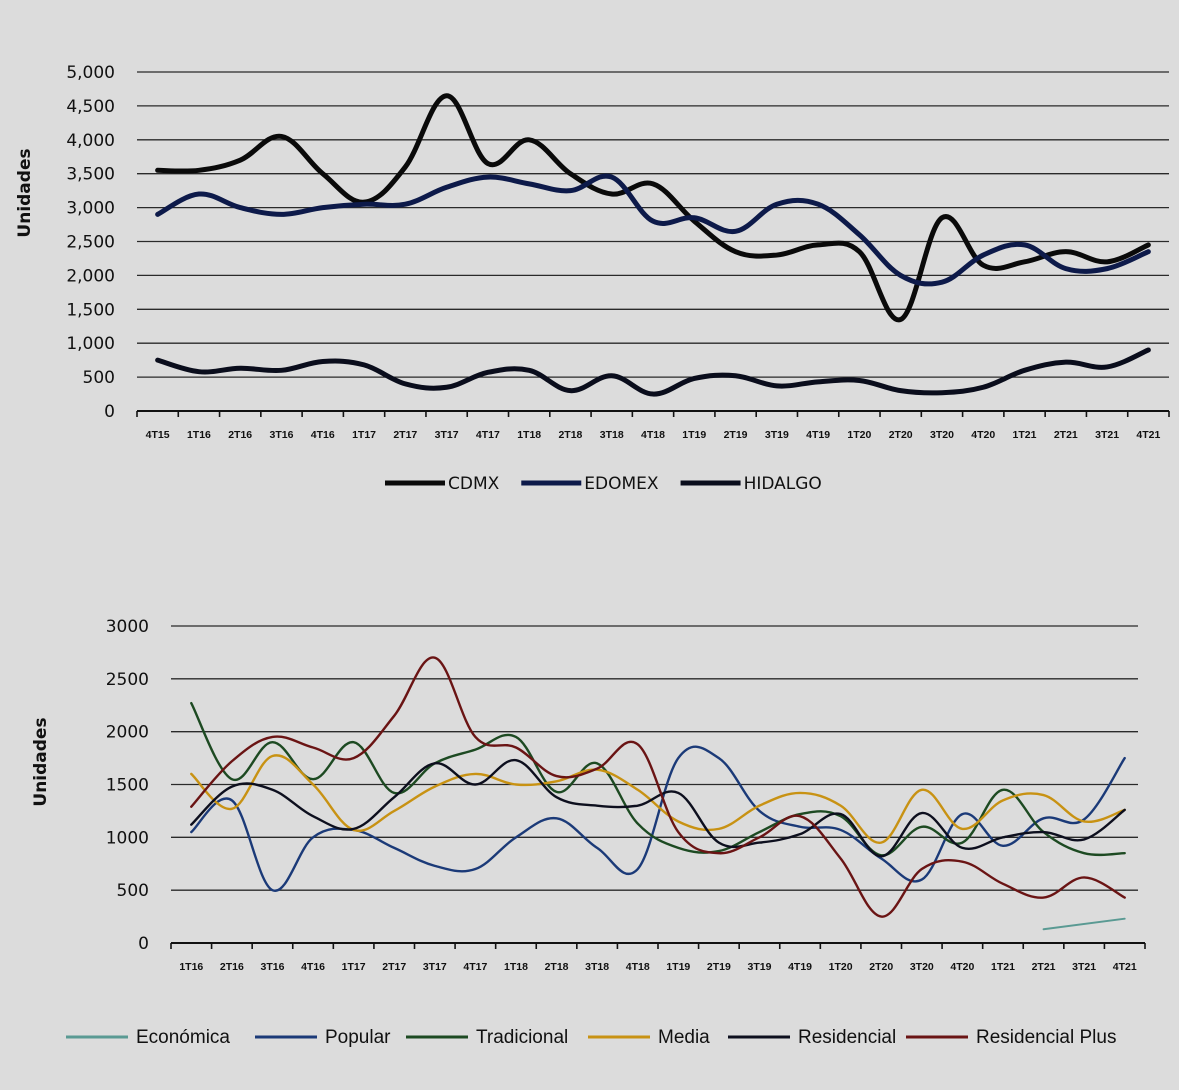 Image resolution: width=1179 pixels, height=1090 pixels. Describe the element at coordinates (621, 484) in the screenshot. I see `legend-label: EDOMEX` at that location.